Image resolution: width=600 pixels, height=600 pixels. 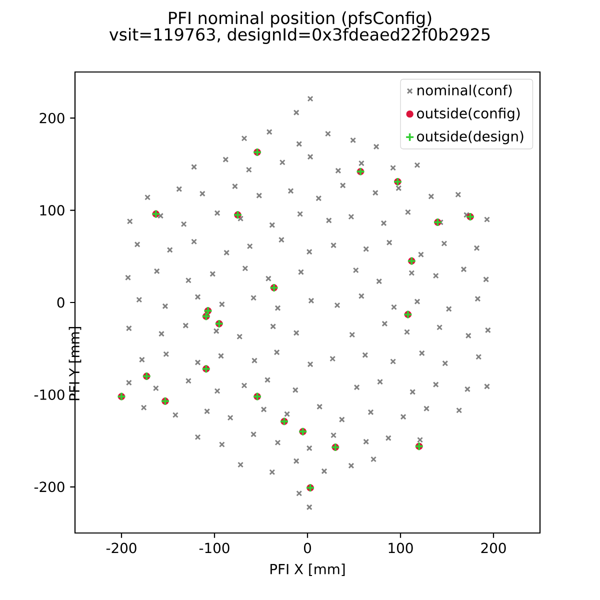 What do you see at coordinates (121, 548) in the screenshot?
I see `x-tick-label: -200` at bounding box center [121, 548].